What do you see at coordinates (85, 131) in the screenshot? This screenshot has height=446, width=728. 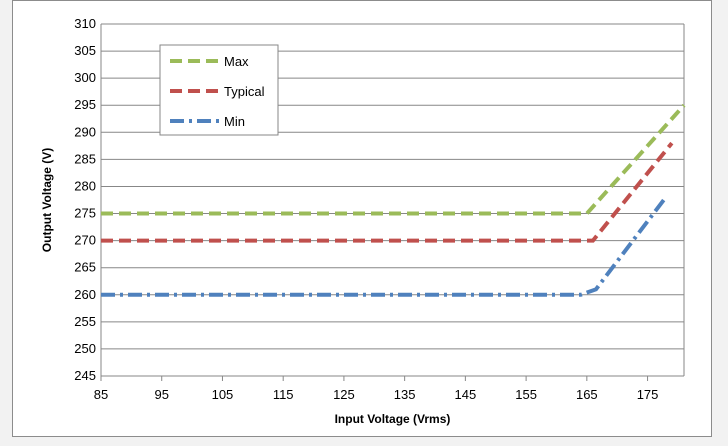 I see `y-tick-label: 290` at bounding box center [85, 131].